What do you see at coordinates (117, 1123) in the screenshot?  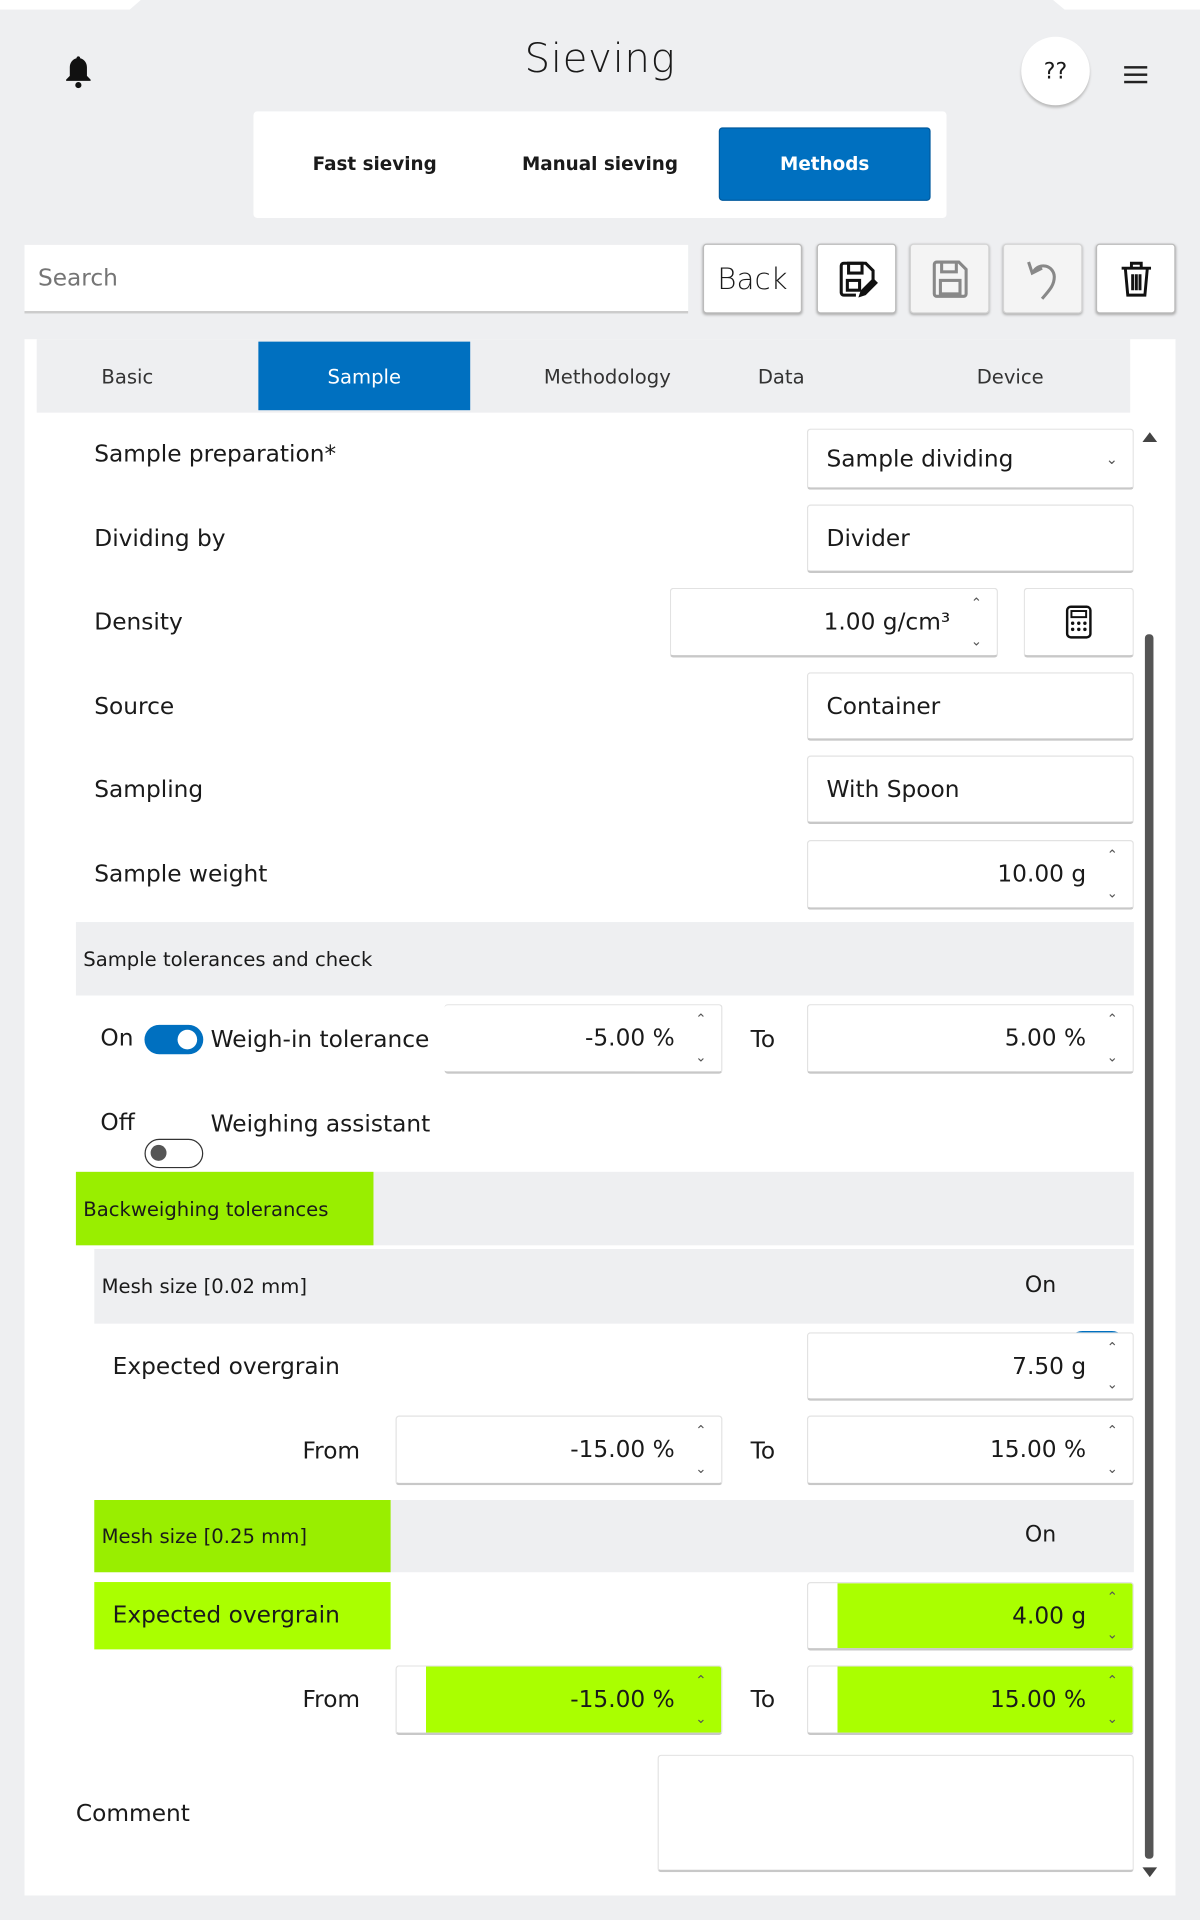 I see `assistant-state: Off` at bounding box center [117, 1123].